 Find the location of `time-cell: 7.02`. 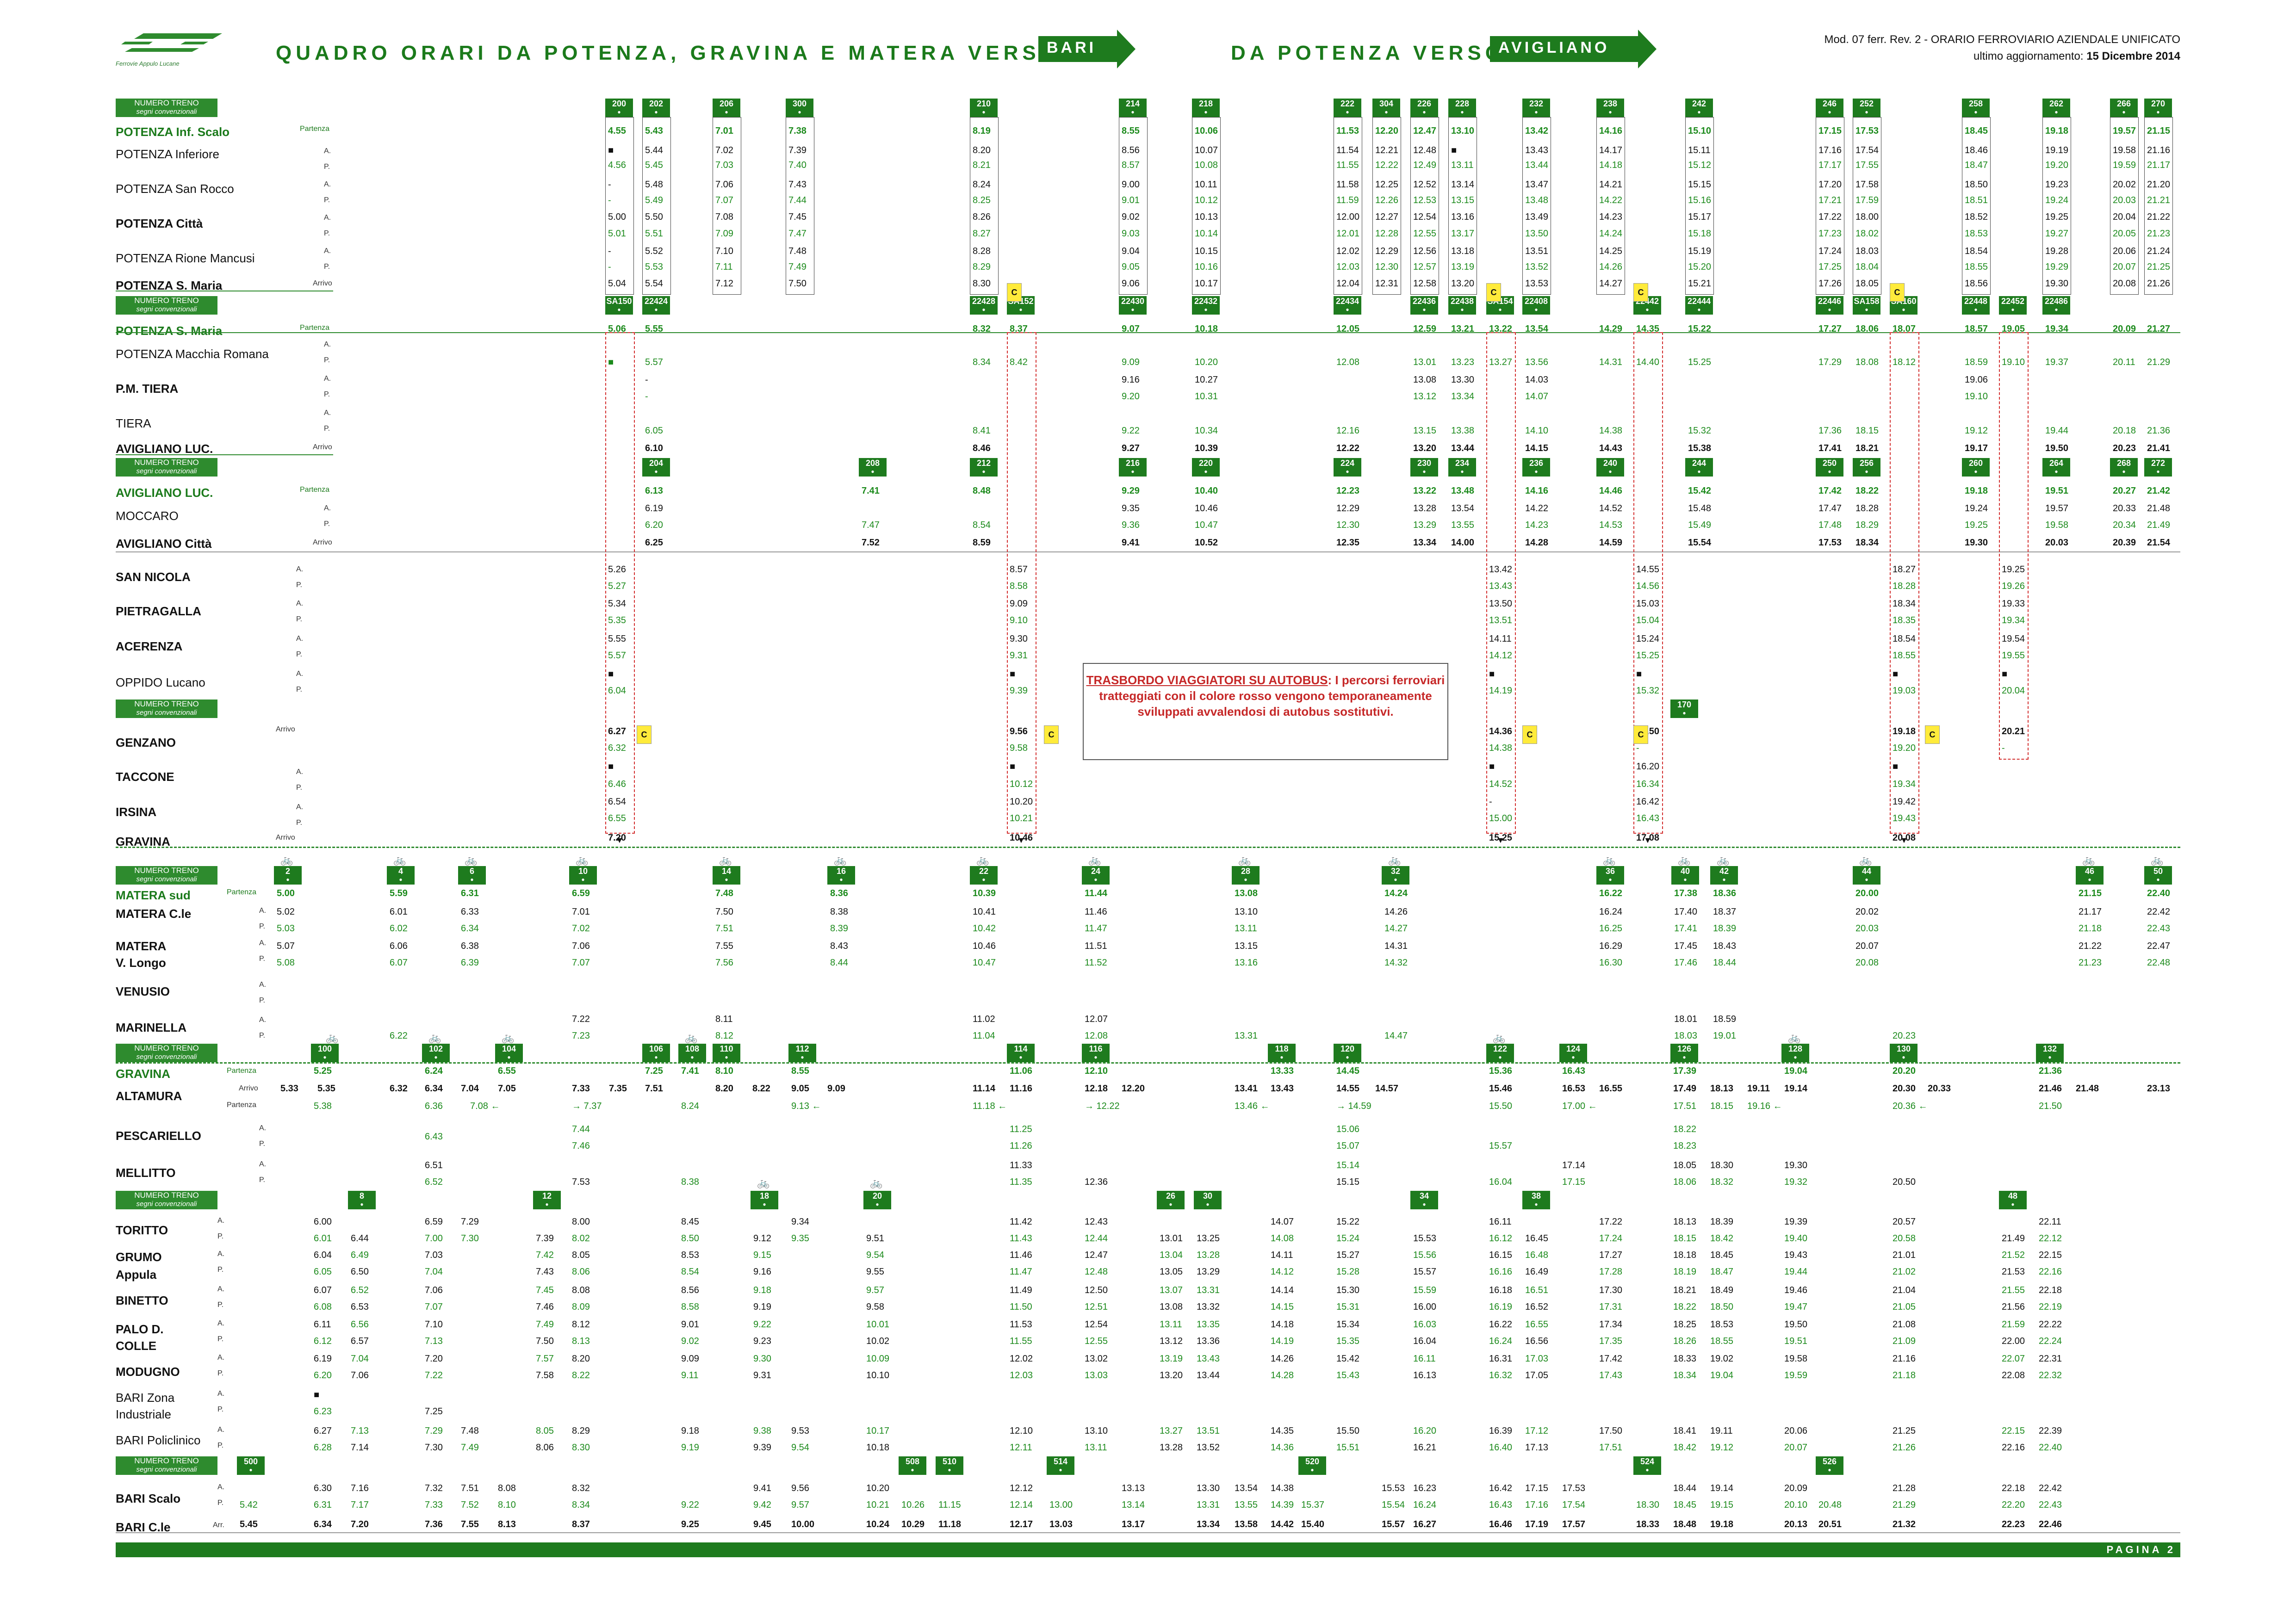

time-cell: 7.02 is located at coordinates (724, 150).